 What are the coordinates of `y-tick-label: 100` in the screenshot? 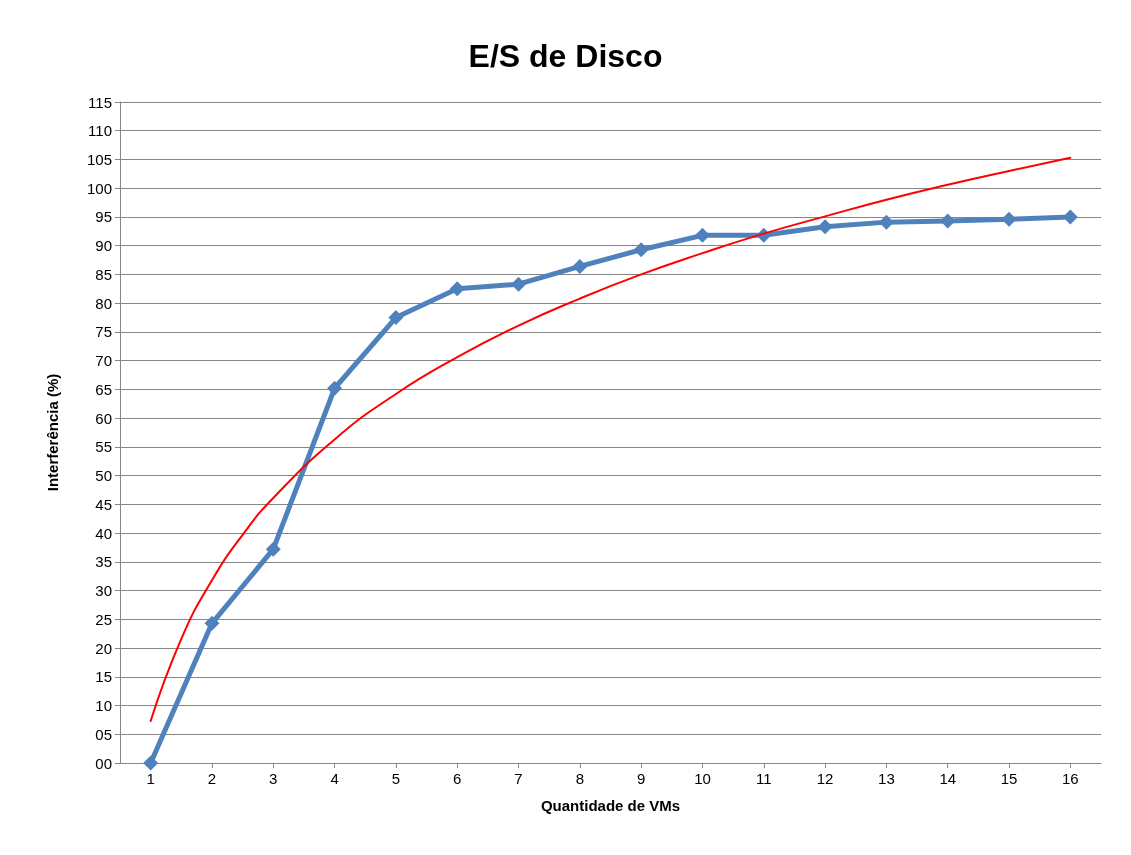 It's located at (99, 188).